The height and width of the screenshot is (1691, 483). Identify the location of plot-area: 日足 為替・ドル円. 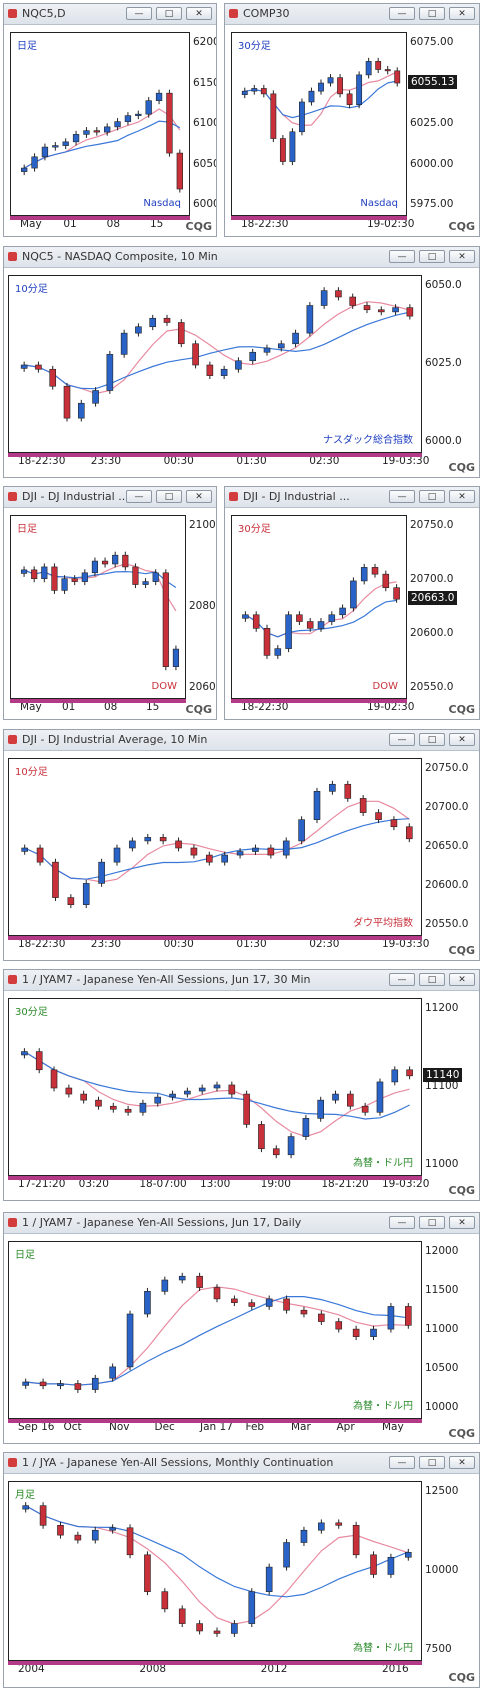
(215, 1330).